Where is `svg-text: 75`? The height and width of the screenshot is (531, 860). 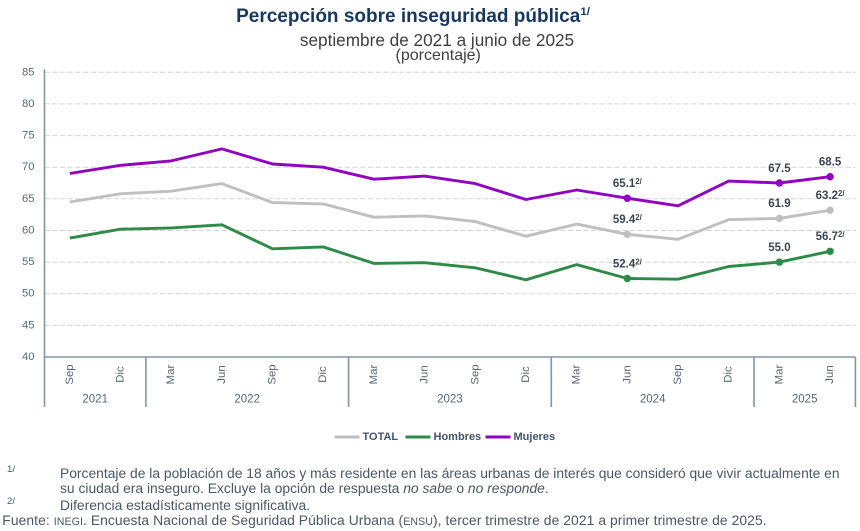
svg-text: 75 is located at coordinates (28, 136).